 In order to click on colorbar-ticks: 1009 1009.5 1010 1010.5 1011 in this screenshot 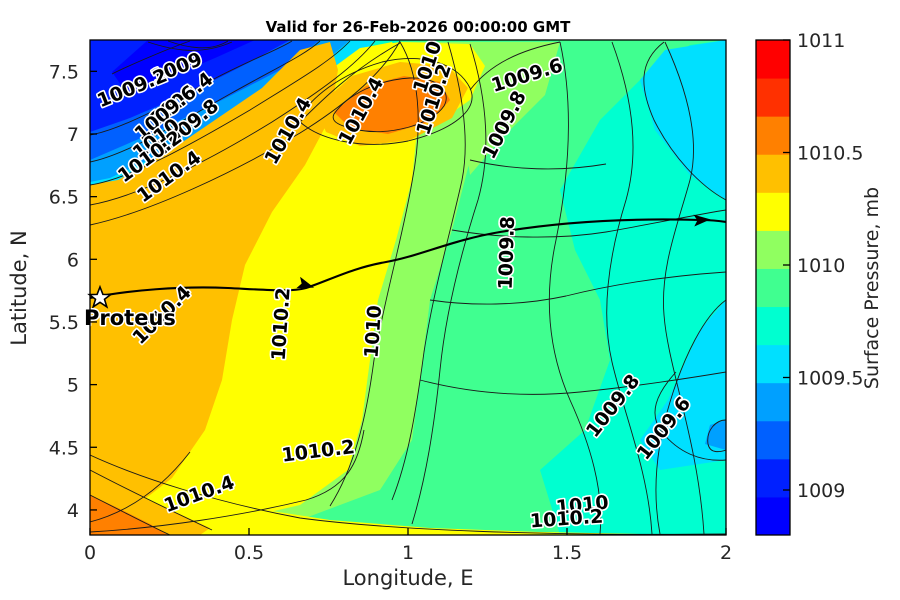, I will do `click(823, 266)`.